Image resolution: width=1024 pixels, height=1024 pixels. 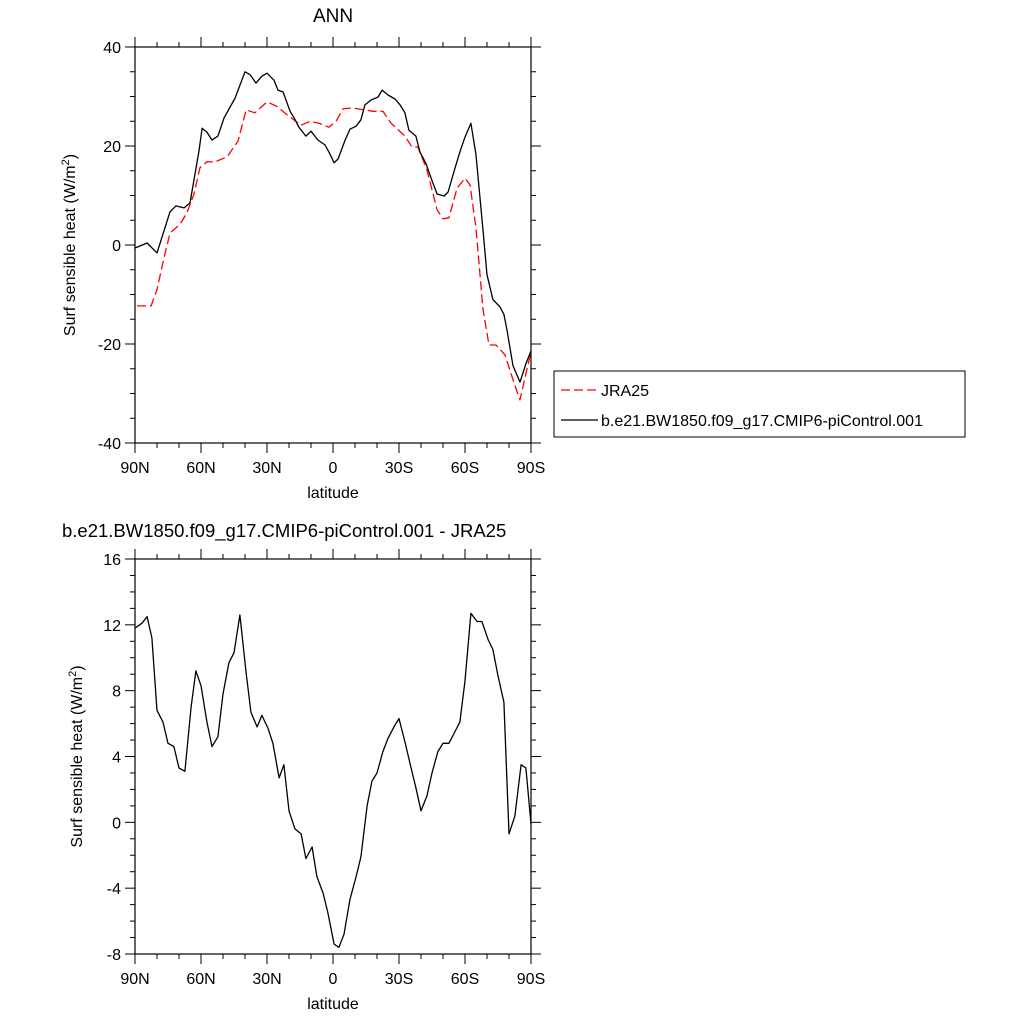 What do you see at coordinates (114, 955) in the screenshot?
I see `y-tick-label: -8` at bounding box center [114, 955].